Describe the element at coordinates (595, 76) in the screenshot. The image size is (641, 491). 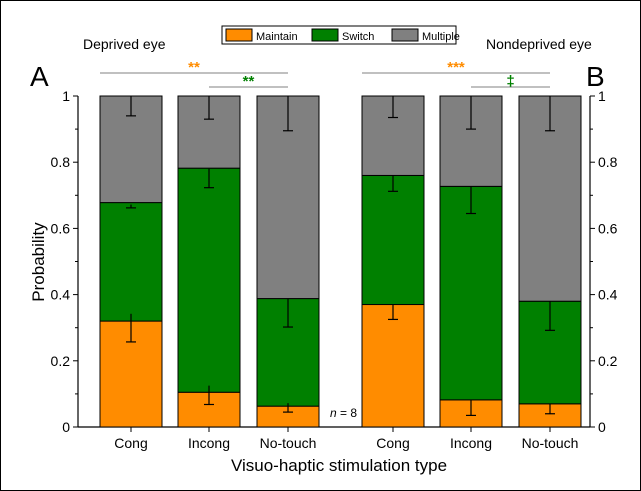
I see `panel-letter: B` at that location.